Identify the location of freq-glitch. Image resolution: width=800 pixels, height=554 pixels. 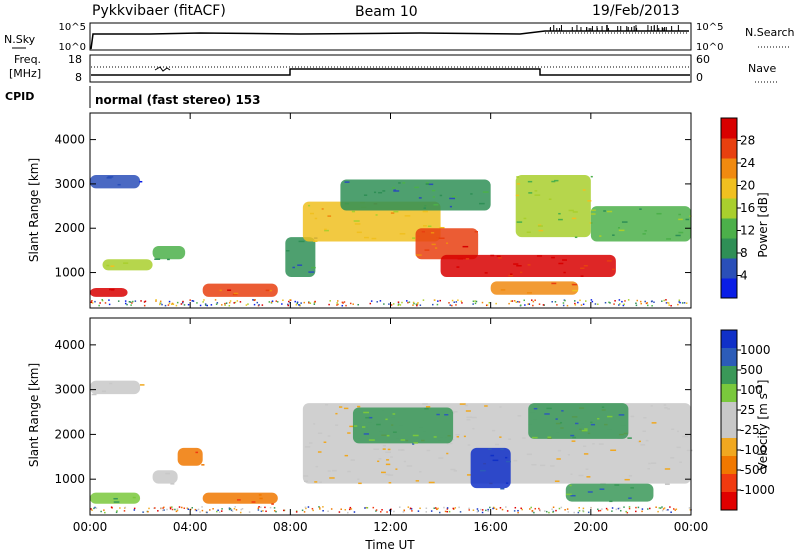
(162, 69).